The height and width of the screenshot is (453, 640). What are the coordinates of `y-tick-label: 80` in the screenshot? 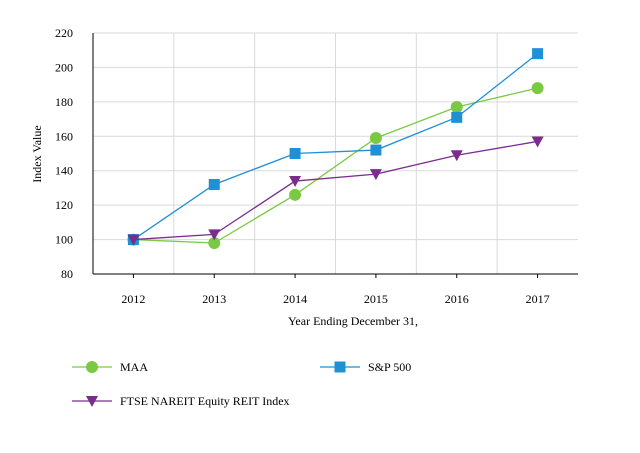 It's located at (67, 274).